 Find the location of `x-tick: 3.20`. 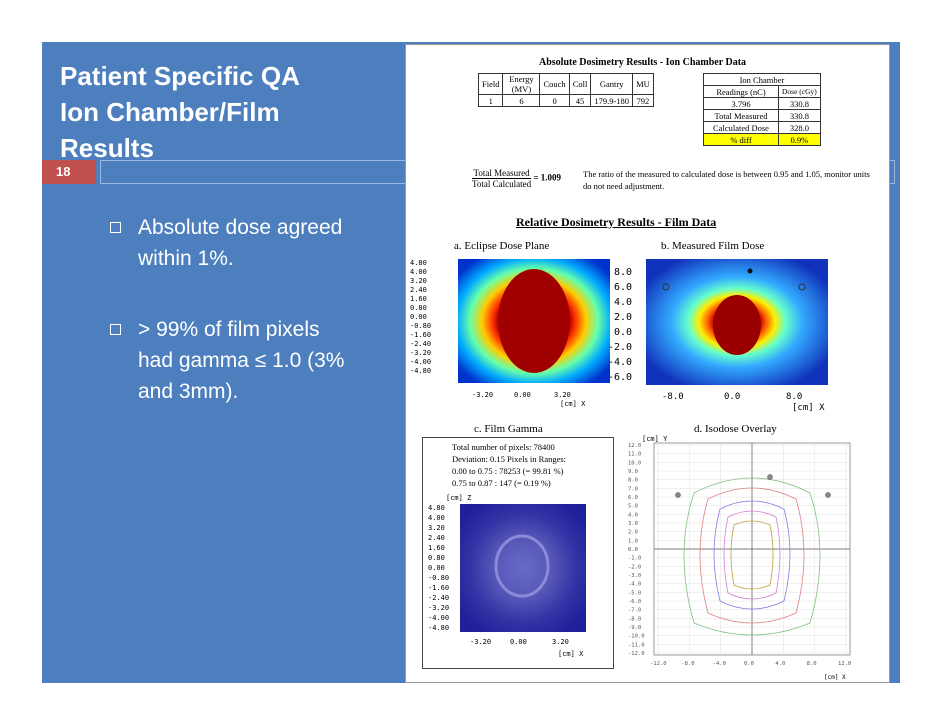

x-tick: 3.20 is located at coordinates (562, 395).